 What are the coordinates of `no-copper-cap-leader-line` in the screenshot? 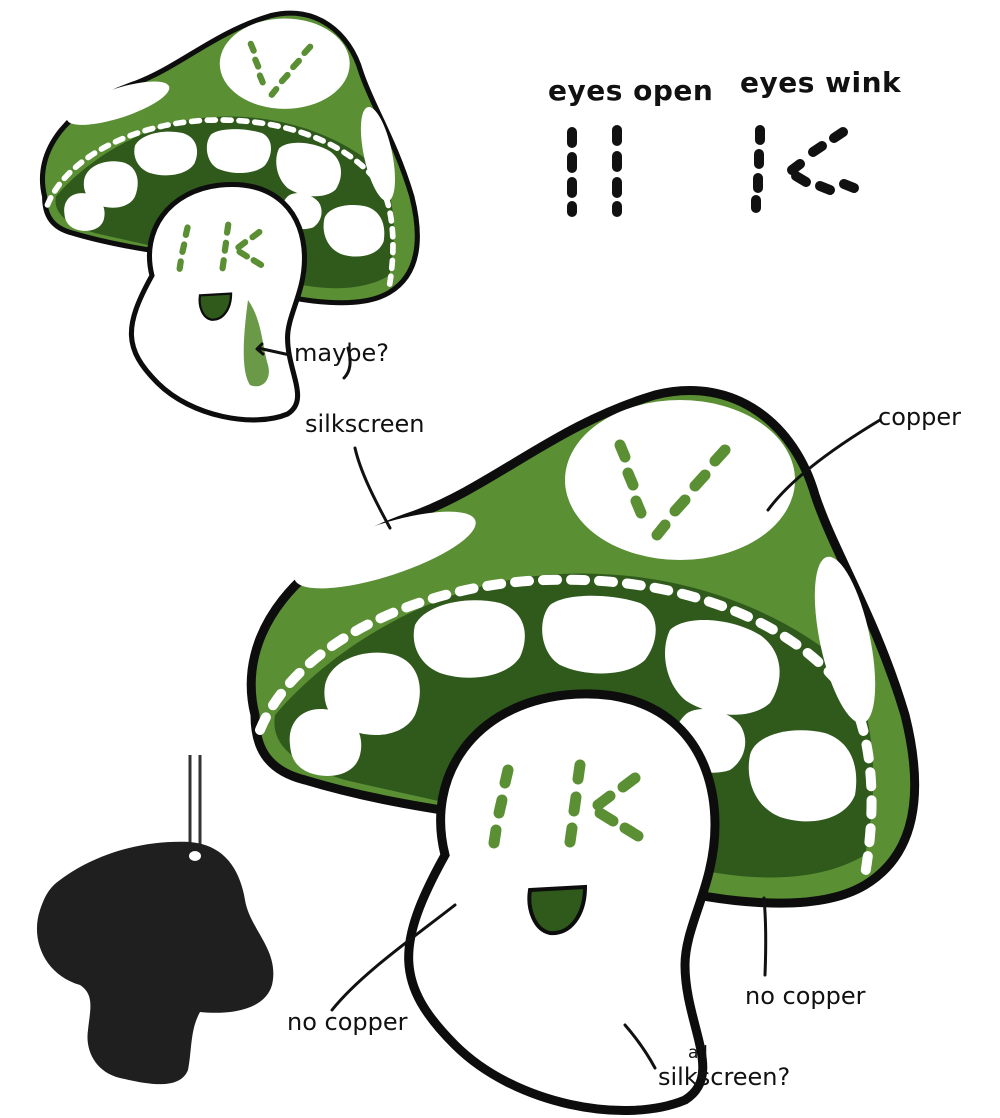 It's located at (765, 936).